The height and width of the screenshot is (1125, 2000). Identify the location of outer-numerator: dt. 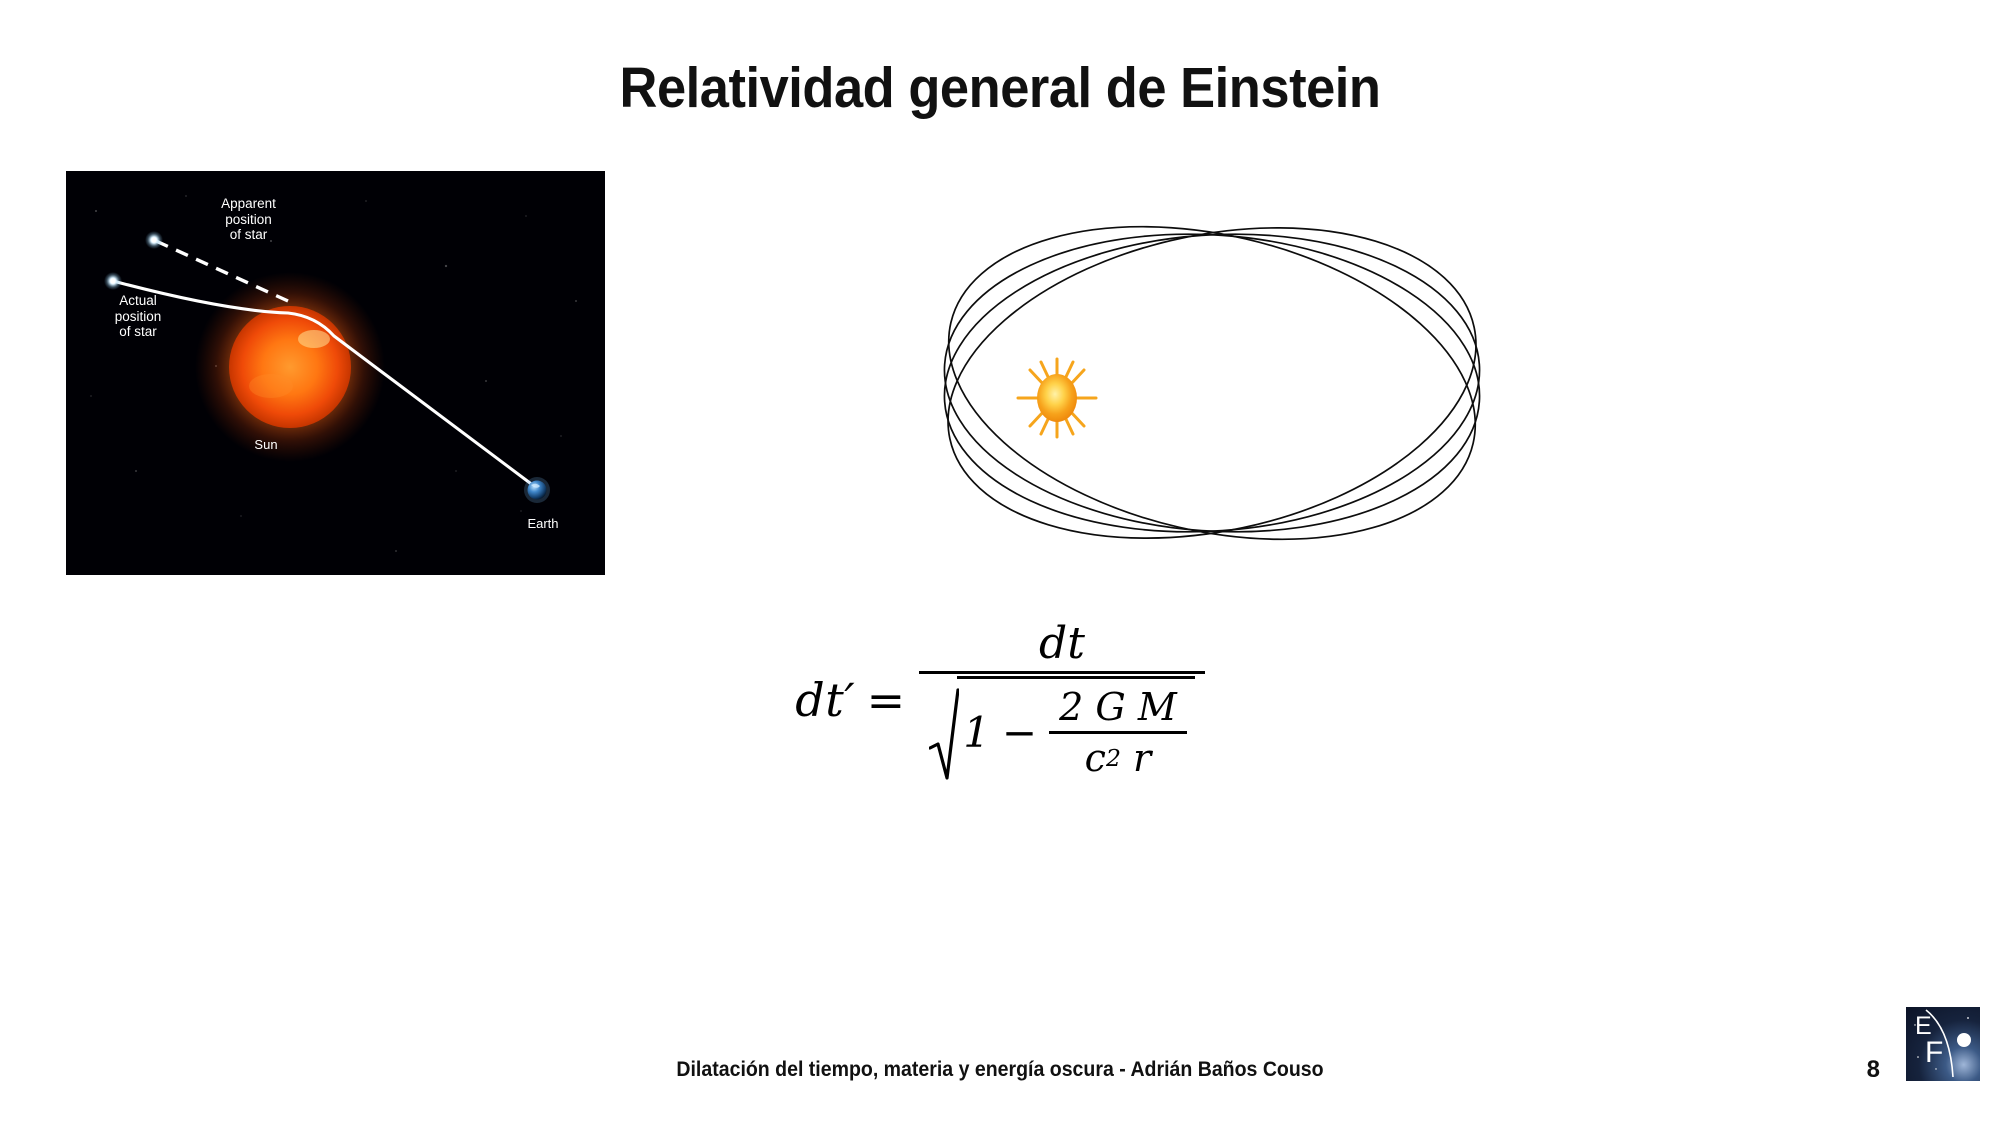
(1062, 643).